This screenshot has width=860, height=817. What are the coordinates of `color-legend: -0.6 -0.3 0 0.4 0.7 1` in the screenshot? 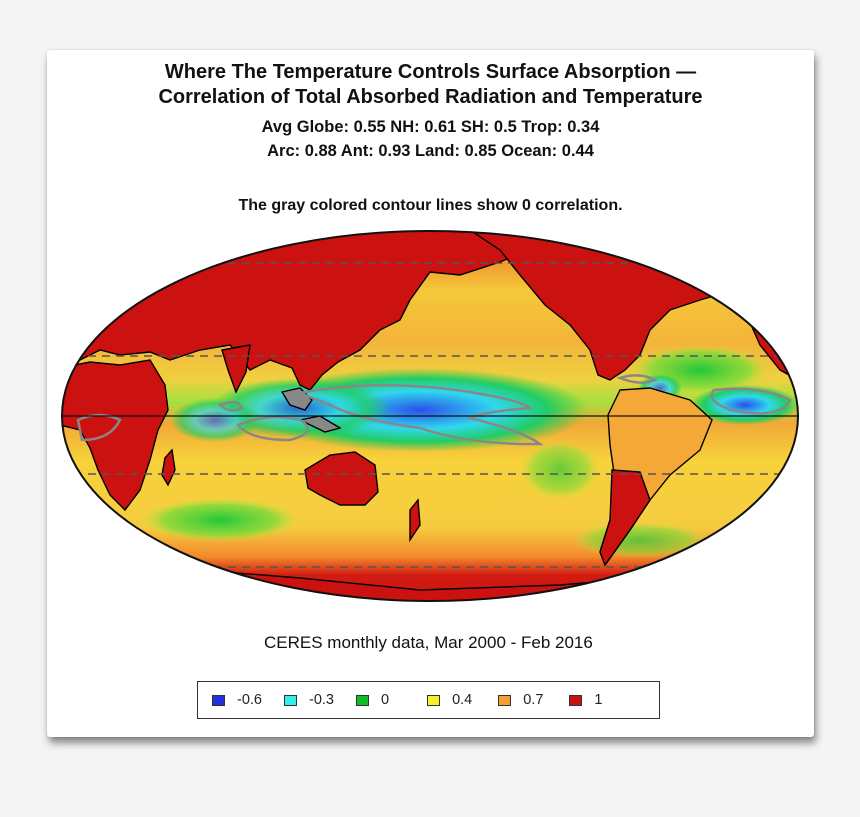 It's located at (428, 700).